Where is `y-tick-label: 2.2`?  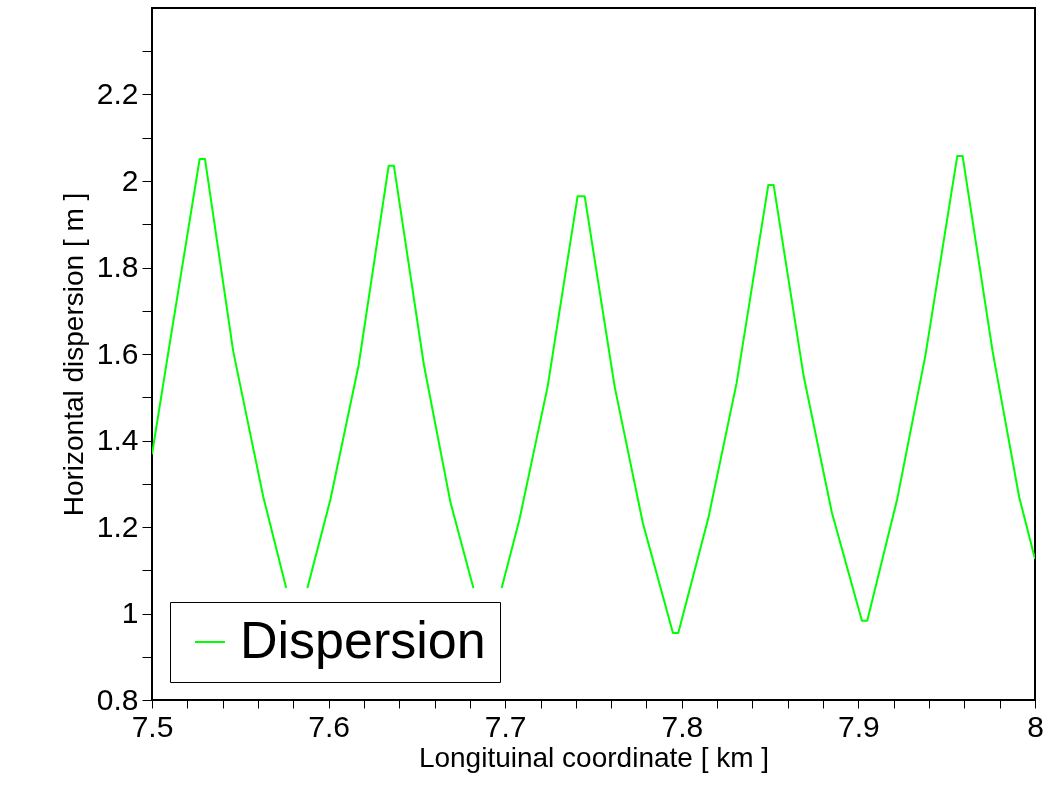
y-tick-label: 2.2 is located at coordinates (117, 93).